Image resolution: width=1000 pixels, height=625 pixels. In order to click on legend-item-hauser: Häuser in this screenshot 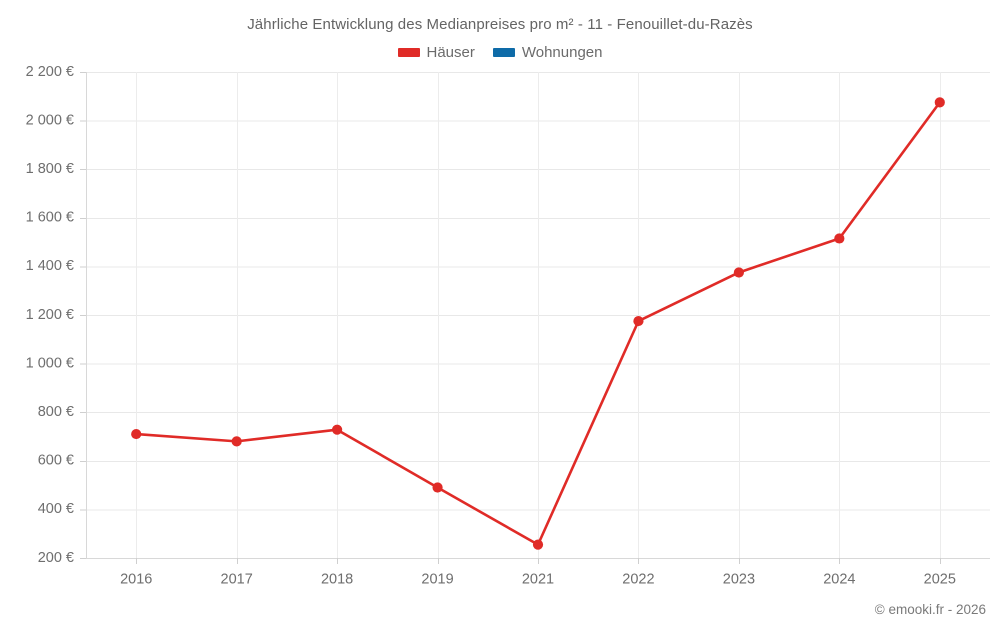, I will do `click(436, 52)`.